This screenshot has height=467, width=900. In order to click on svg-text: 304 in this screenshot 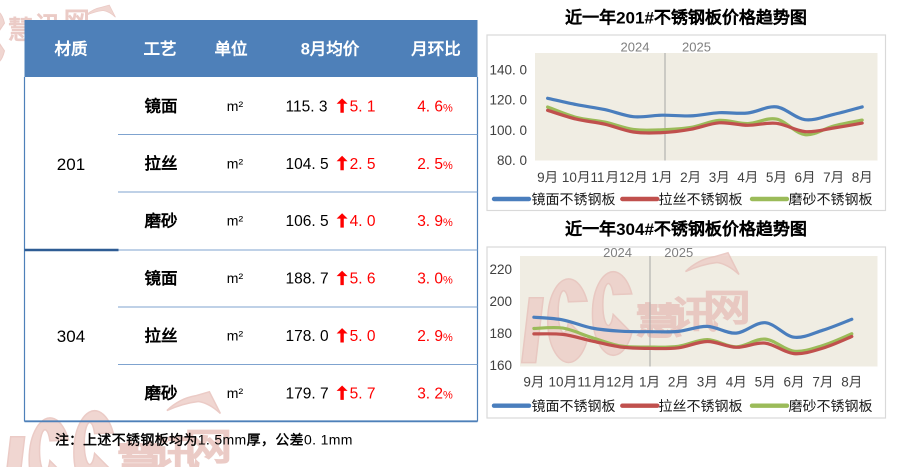, I will do `click(71, 336)`.